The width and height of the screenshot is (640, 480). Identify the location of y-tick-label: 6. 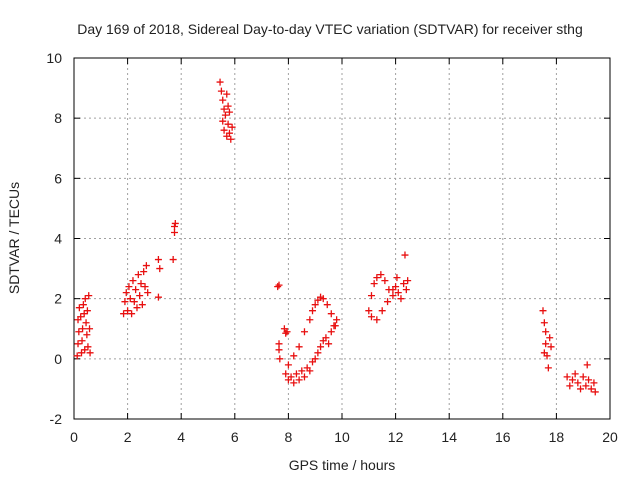
(58, 178).